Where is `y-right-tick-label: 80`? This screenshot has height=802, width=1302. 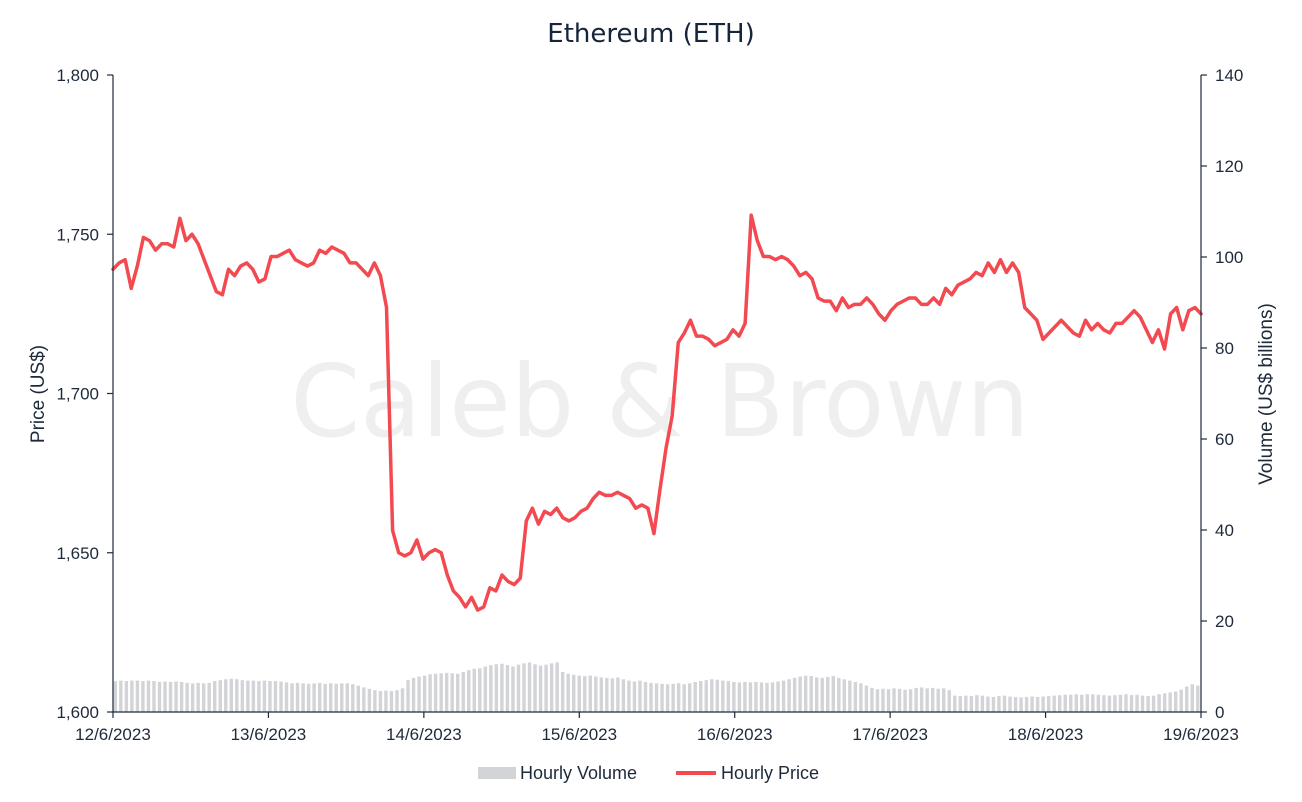 y-right-tick-label: 80 is located at coordinates (1224, 348).